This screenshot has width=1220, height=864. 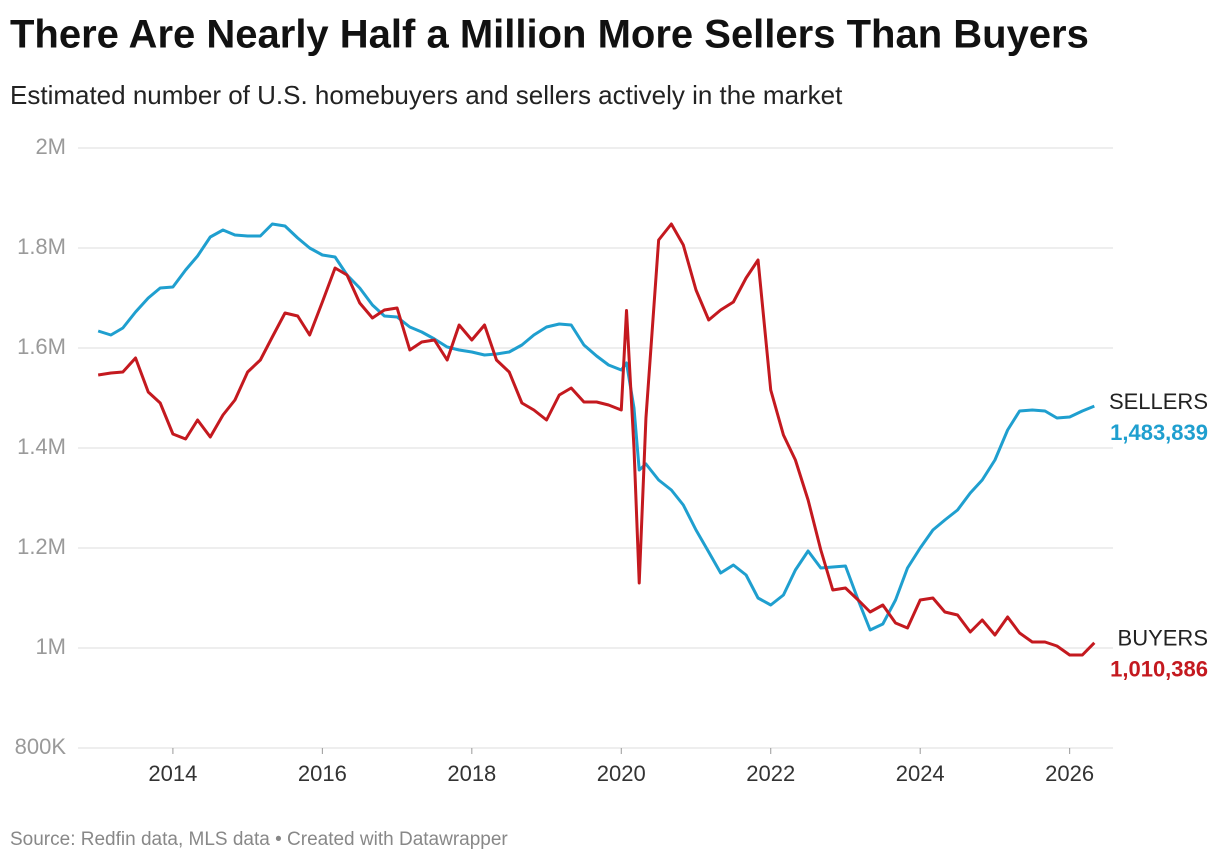 I want to click on x-tick-label: 2016, so click(x=322, y=773).